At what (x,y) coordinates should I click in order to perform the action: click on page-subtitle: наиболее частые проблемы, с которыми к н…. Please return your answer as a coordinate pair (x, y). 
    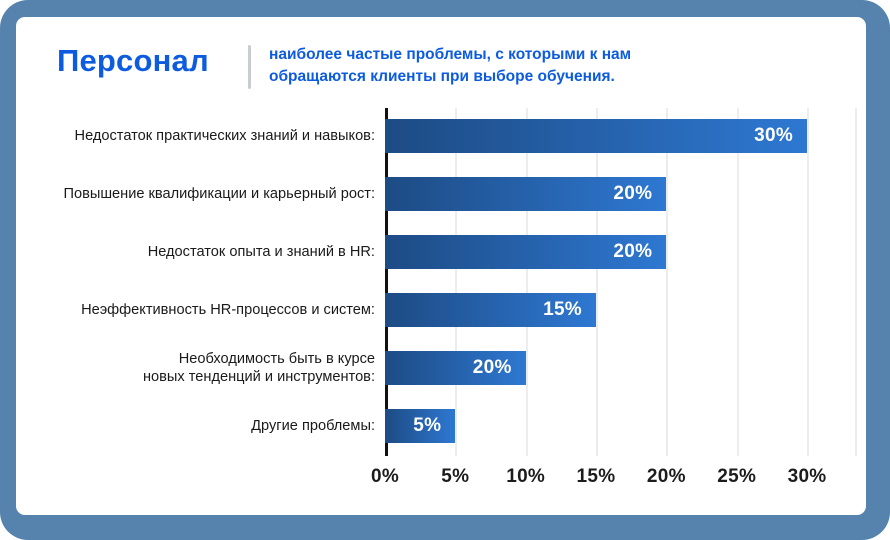
    Looking at the image, I should click on (450, 65).